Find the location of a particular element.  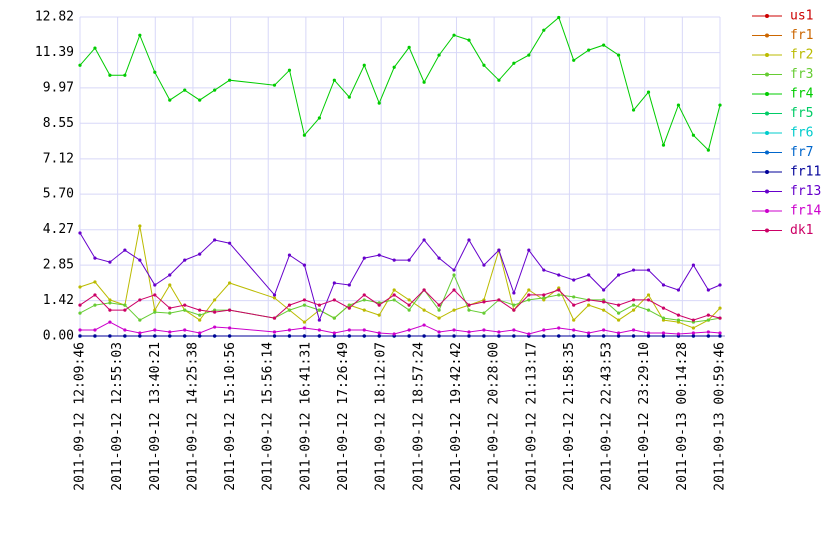

legend-label: fr2 is located at coordinates (801, 55).